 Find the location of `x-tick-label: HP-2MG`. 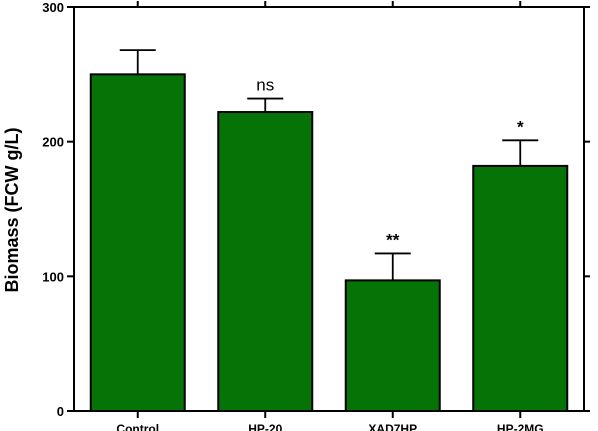

x-tick-label: HP-2MG is located at coordinates (520, 426).